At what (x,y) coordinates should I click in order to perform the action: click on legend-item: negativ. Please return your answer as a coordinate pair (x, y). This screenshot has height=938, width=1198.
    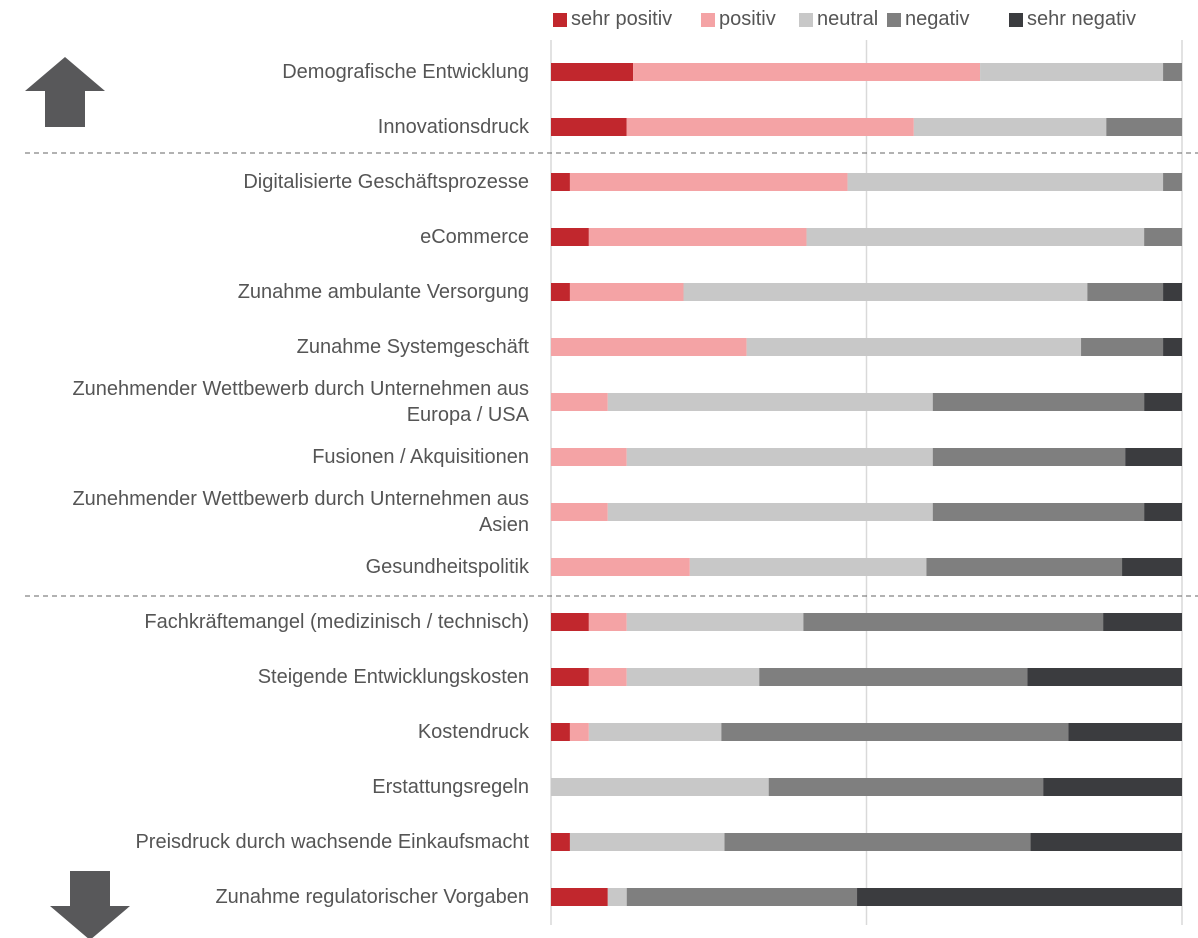
    Looking at the image, I should click on (928, 19).